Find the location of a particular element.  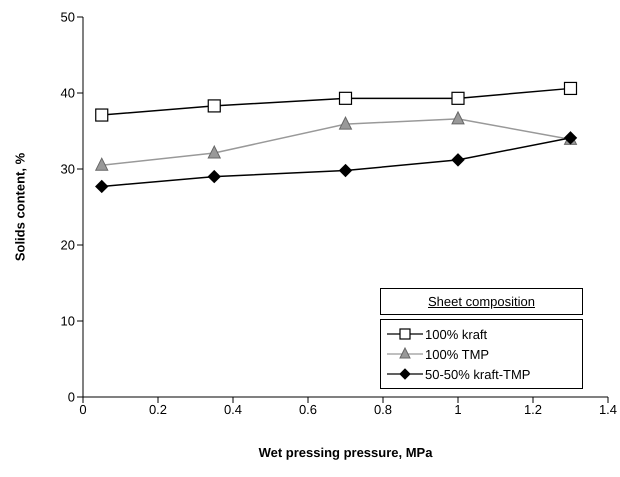

y-tick-label: 30 is located at coordinates (67, 169).